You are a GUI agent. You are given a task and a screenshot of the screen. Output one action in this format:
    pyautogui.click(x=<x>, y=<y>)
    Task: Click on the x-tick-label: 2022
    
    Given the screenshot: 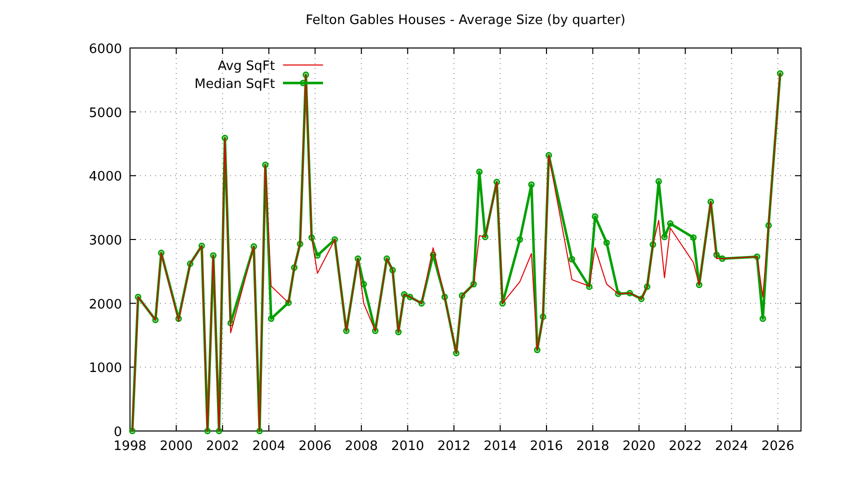 What is the action you would take?
    pyautogui.click(x=685, y=446)
    